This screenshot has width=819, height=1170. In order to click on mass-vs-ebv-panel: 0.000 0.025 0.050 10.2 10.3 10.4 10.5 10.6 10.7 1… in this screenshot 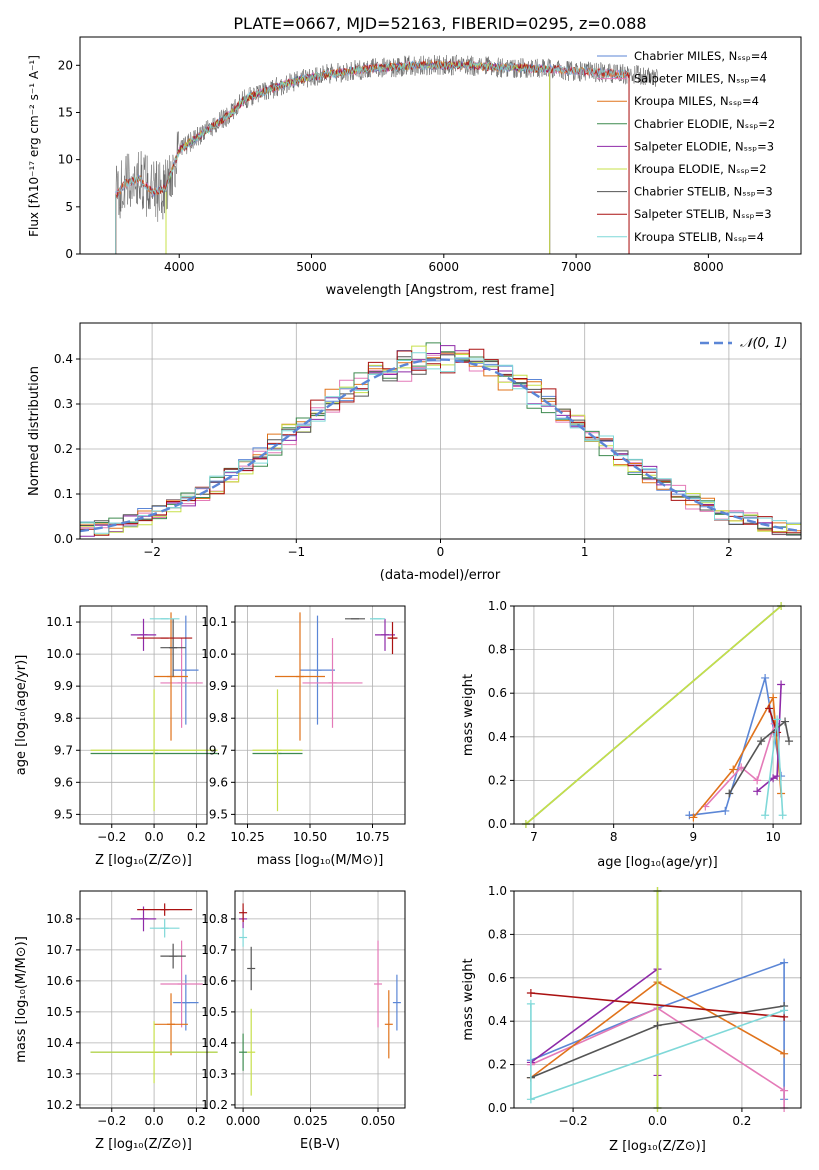, I will do `click(303, 1021)`.